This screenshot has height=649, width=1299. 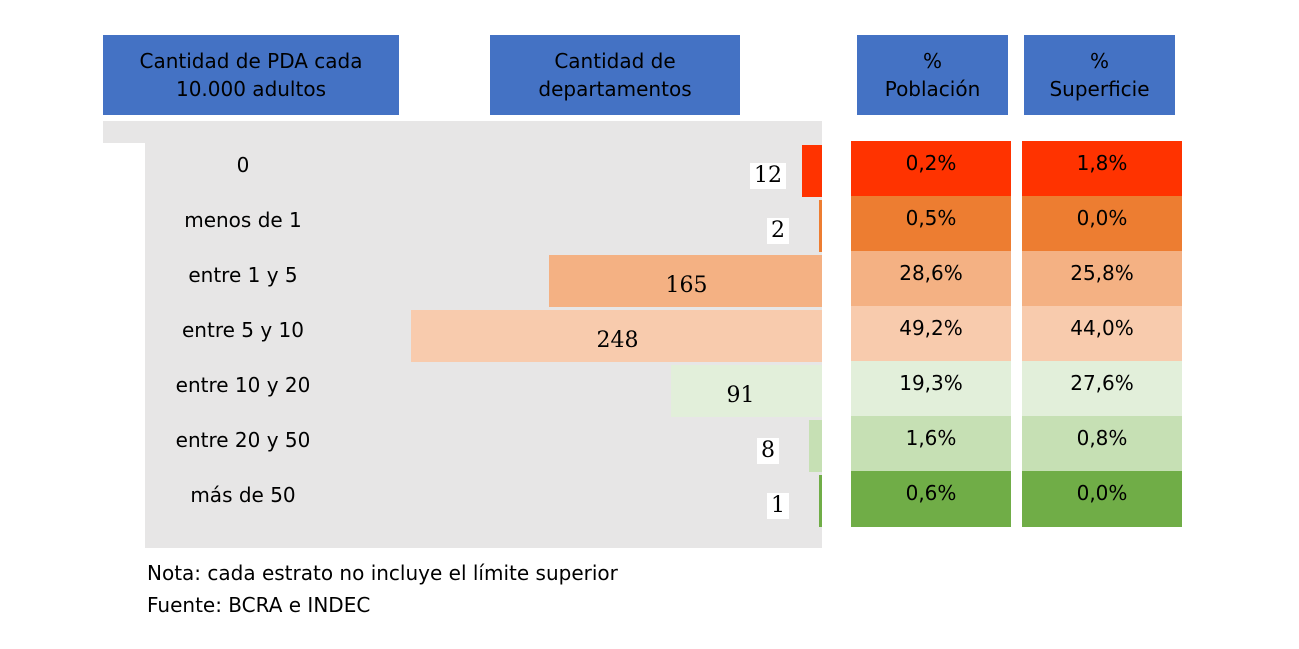 What do you see at coordinates (931, 444) in the screenshot?
I see `cell-poblacion: 1,6%` at bounding box center [931, 444].